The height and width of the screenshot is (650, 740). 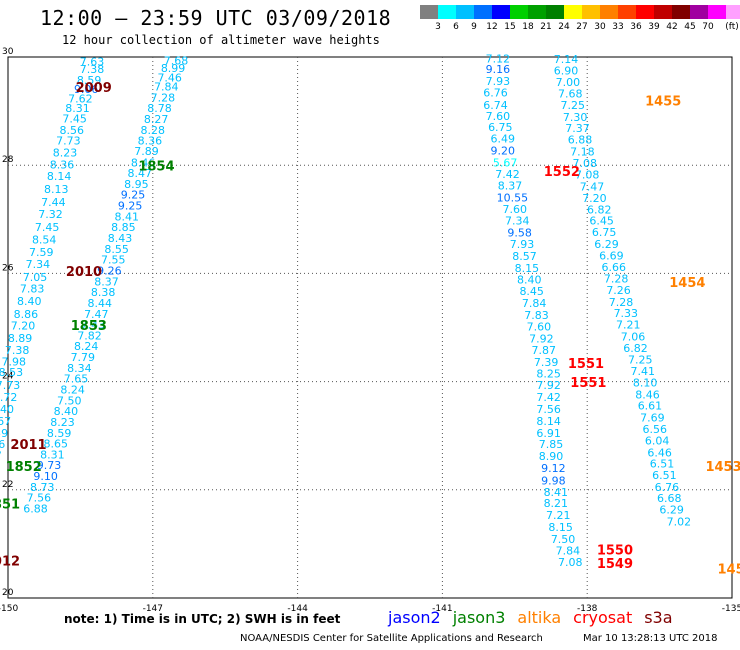 What do you see at coordinates (551, 444) in the screenshot?
I see `wave-height-value: 7.85` at bounding box center [551, 444].